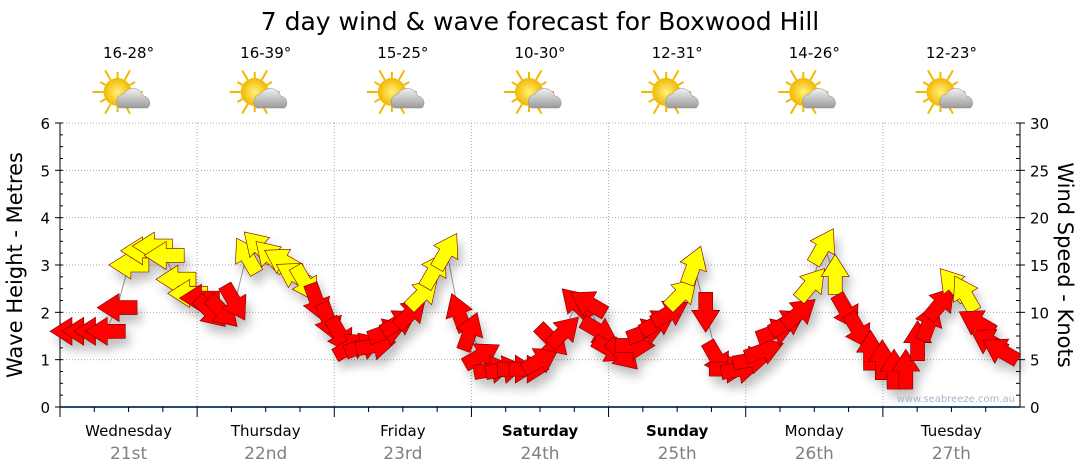  Describe the element at coordinates (814, 53) in the screenshot. I see `day-temp: 14-26°` at that location.